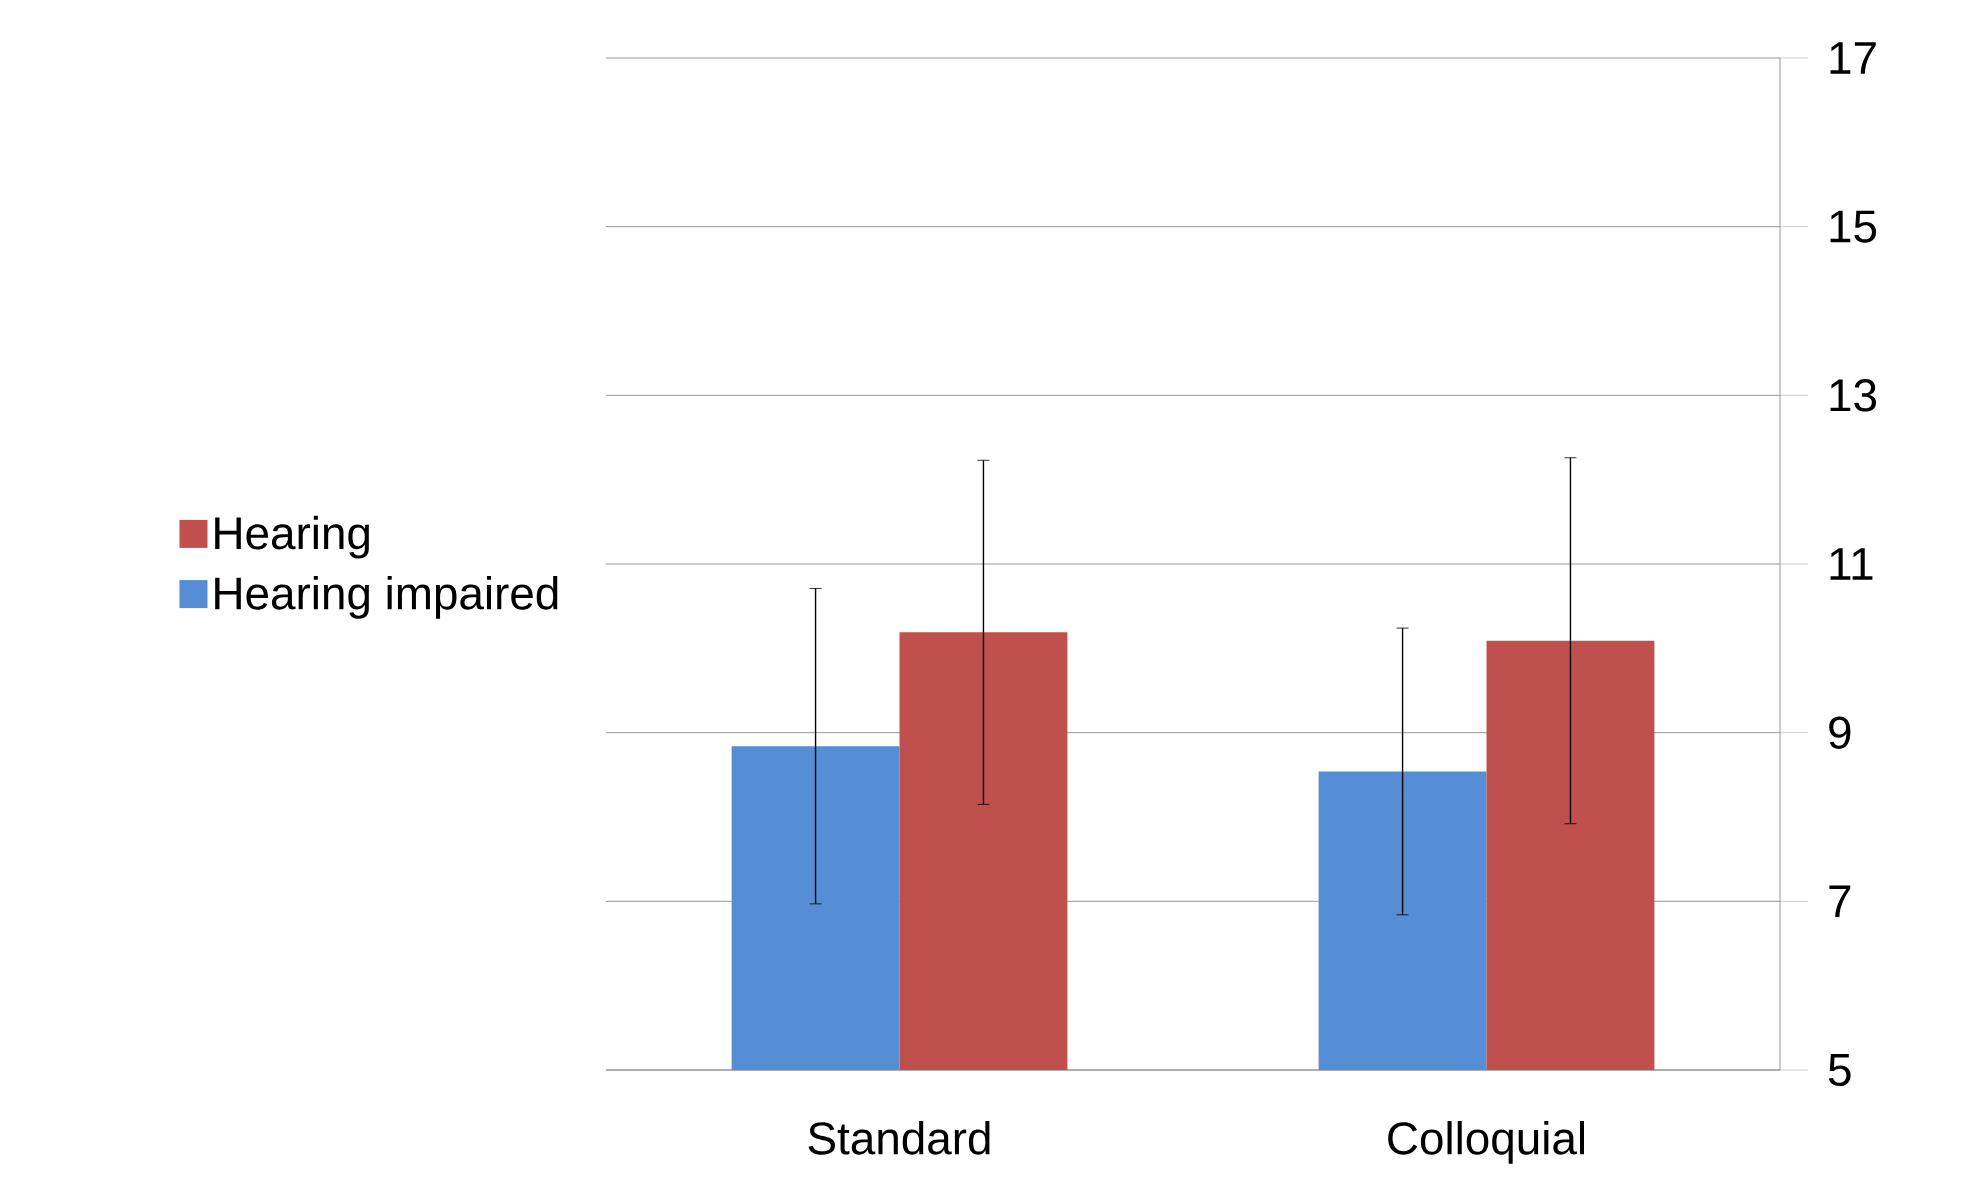  What do you see at coordinates (1486, 1142) in the screenshot?
I see `x-tick-label: Colloquial` at bounding box center [1486, 1142].